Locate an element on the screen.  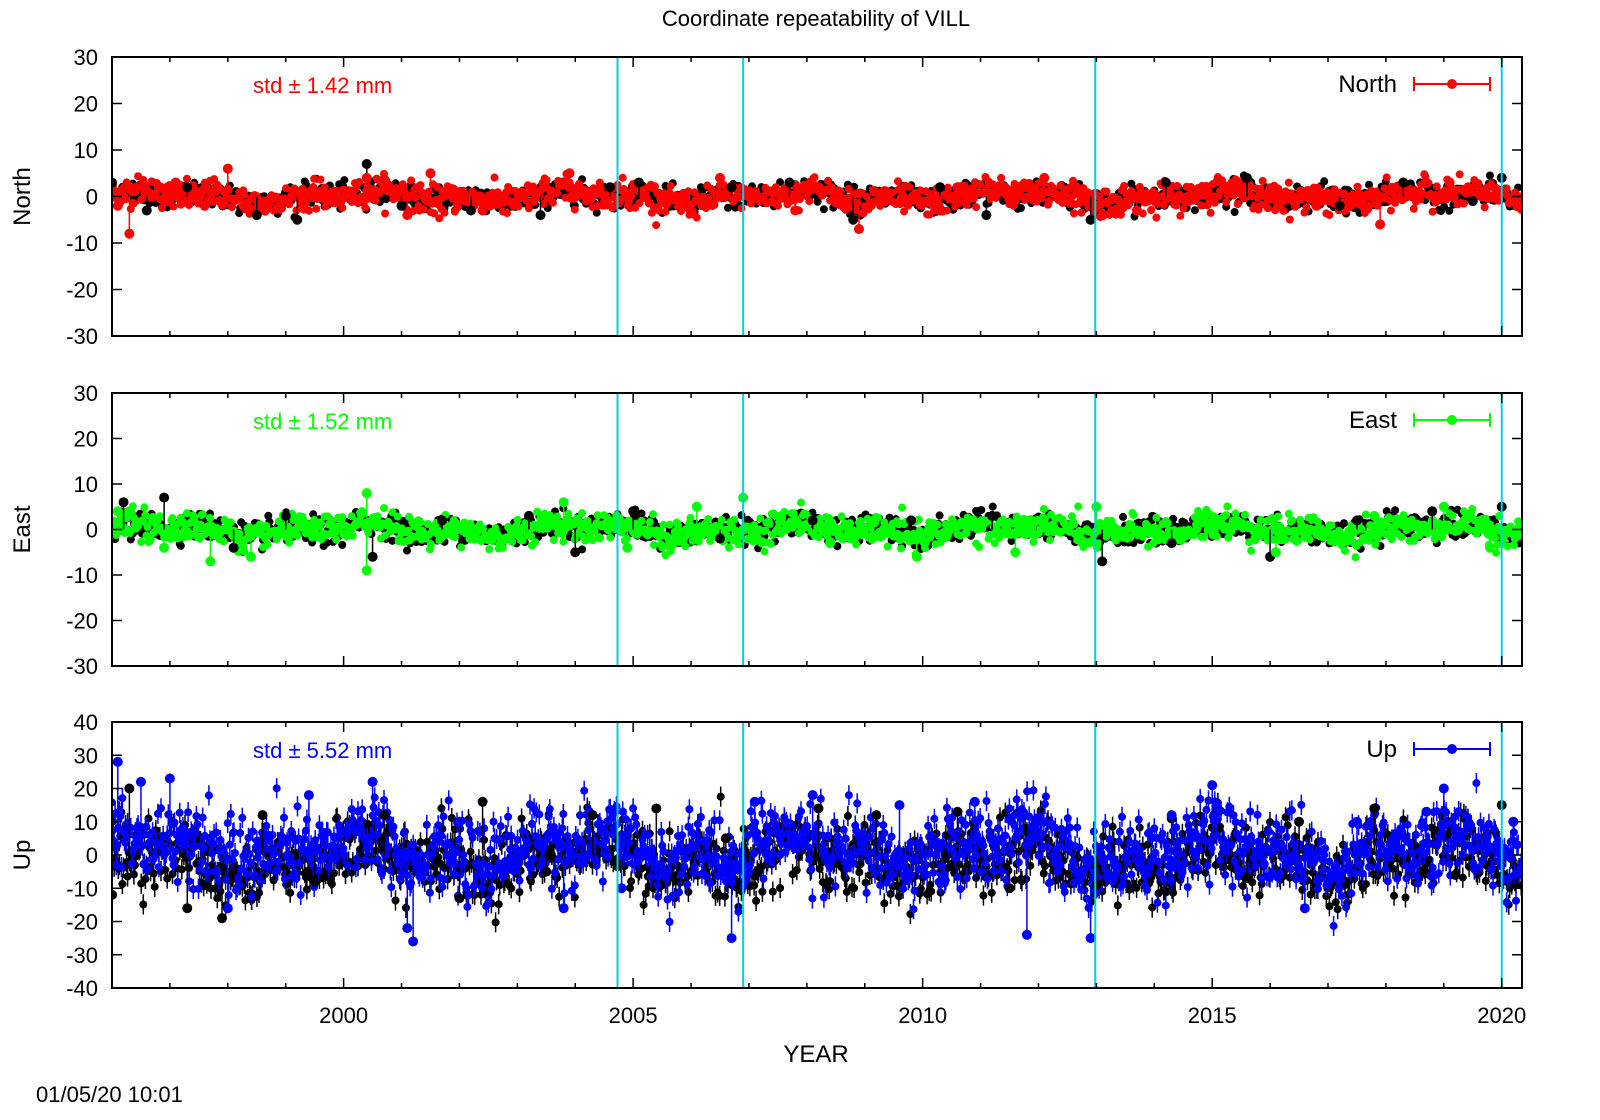
std-annotation: std ± 1.52 mm is located at coordinates (322, 421).